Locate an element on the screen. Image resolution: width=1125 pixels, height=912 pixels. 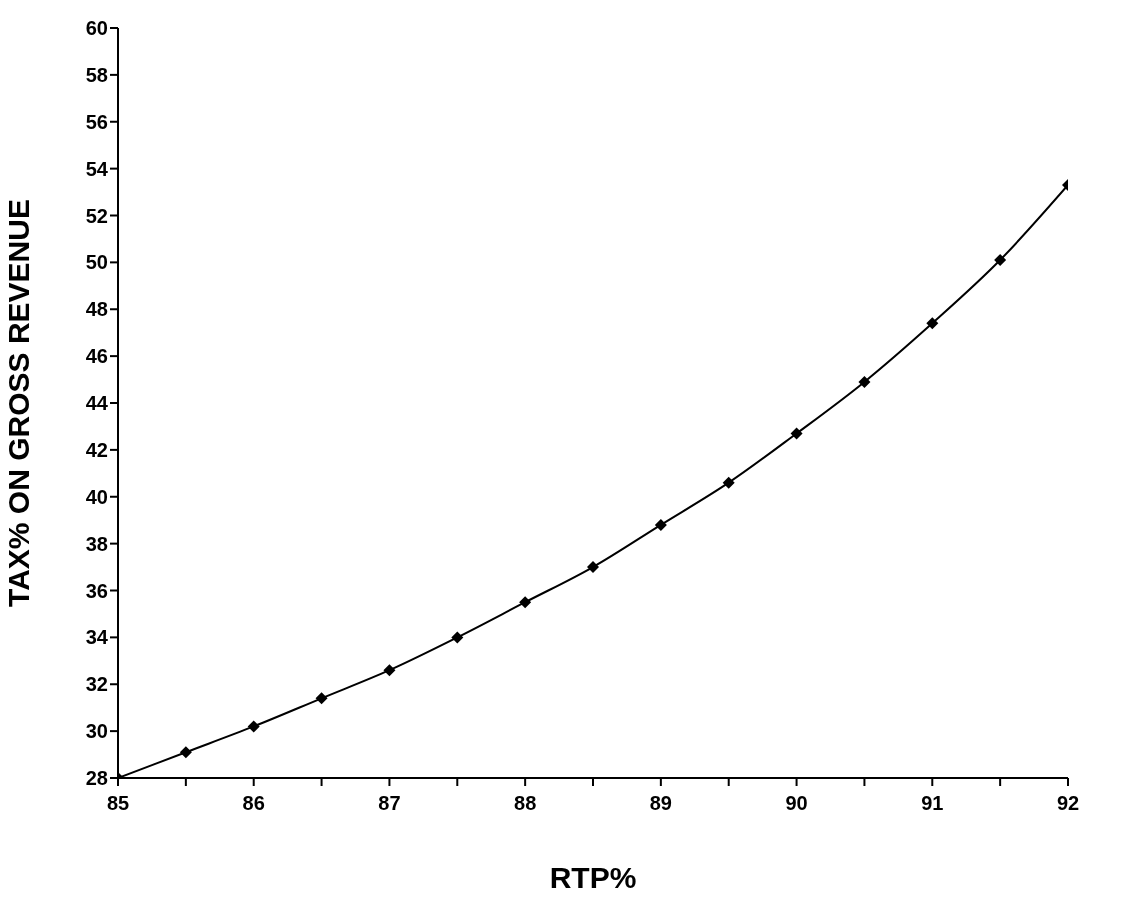
x-axis-title: RTP% is located at coordinates (593, 877).